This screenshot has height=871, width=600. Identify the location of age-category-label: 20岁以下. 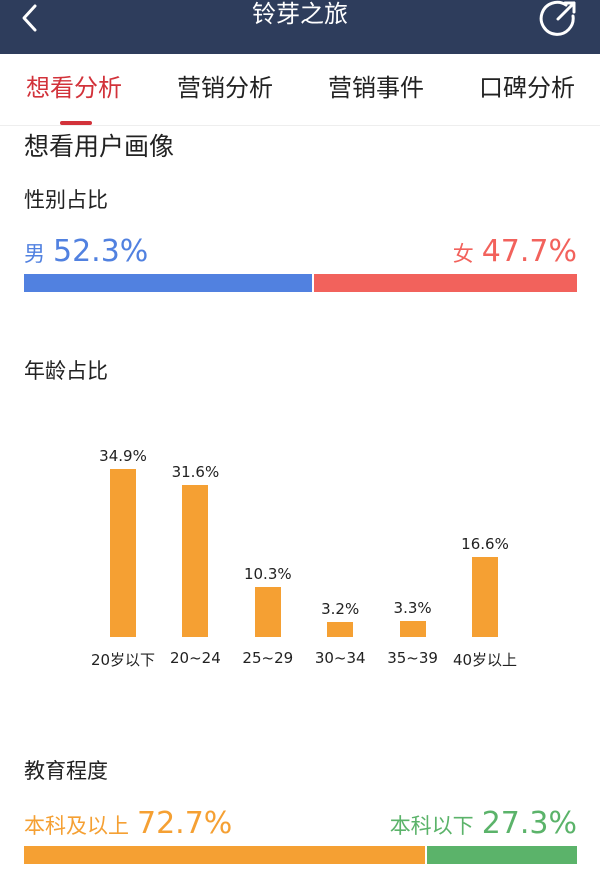
(123, 660).